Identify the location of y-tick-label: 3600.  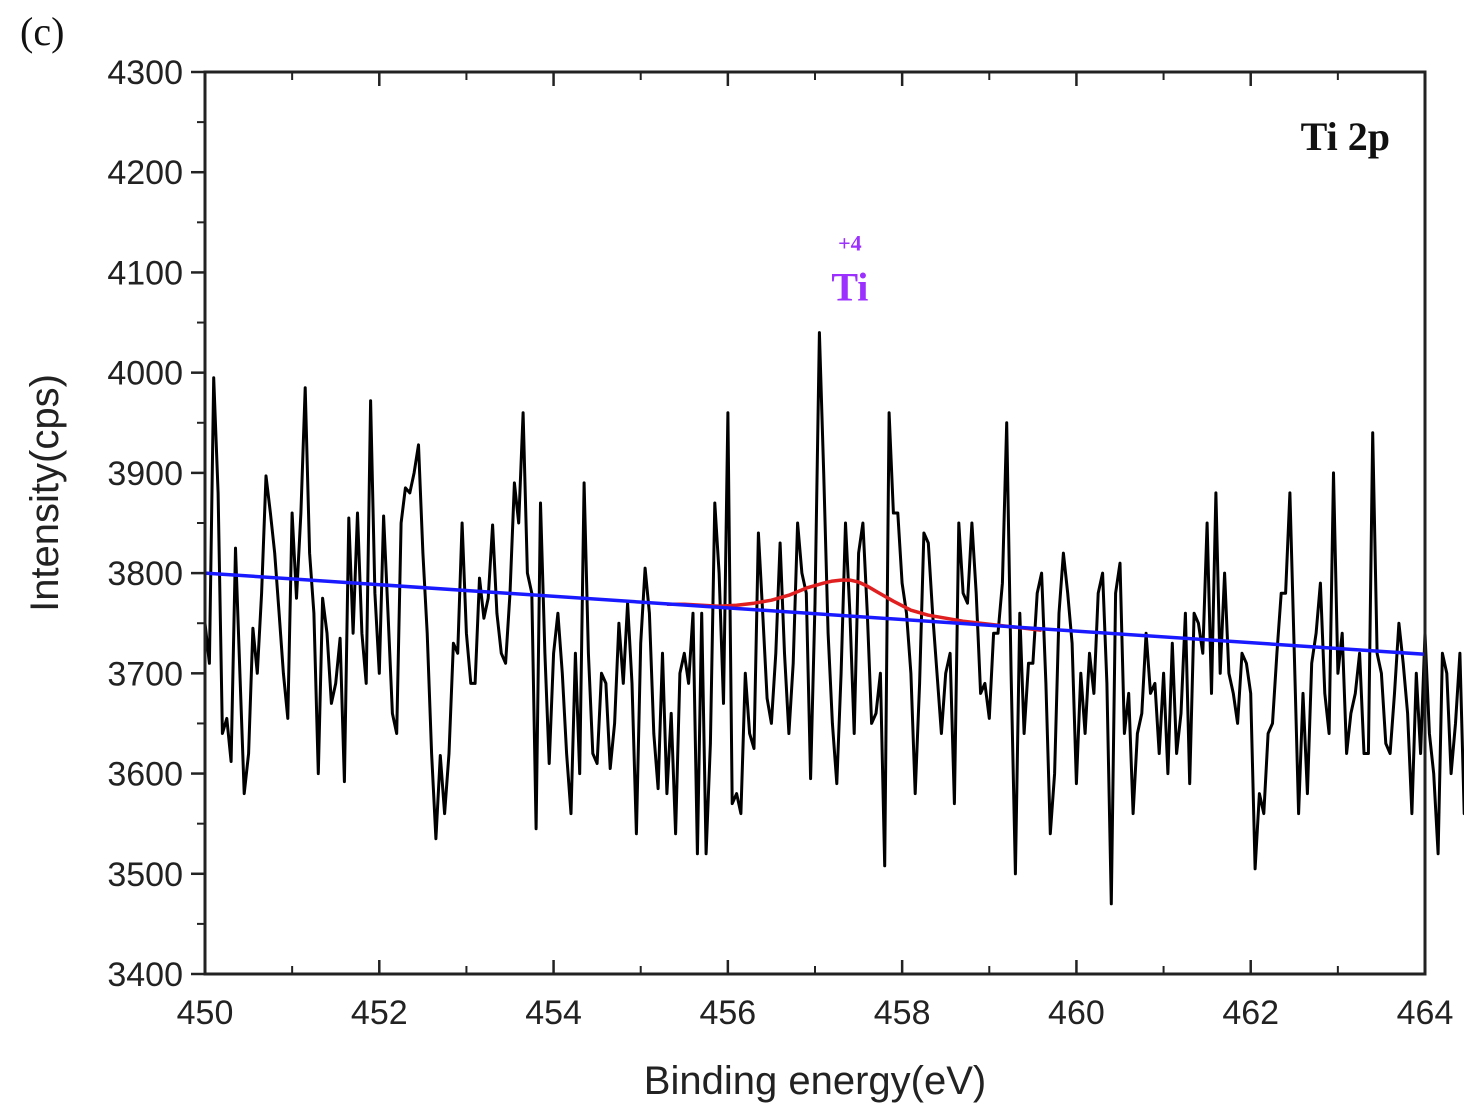
(145, 775).